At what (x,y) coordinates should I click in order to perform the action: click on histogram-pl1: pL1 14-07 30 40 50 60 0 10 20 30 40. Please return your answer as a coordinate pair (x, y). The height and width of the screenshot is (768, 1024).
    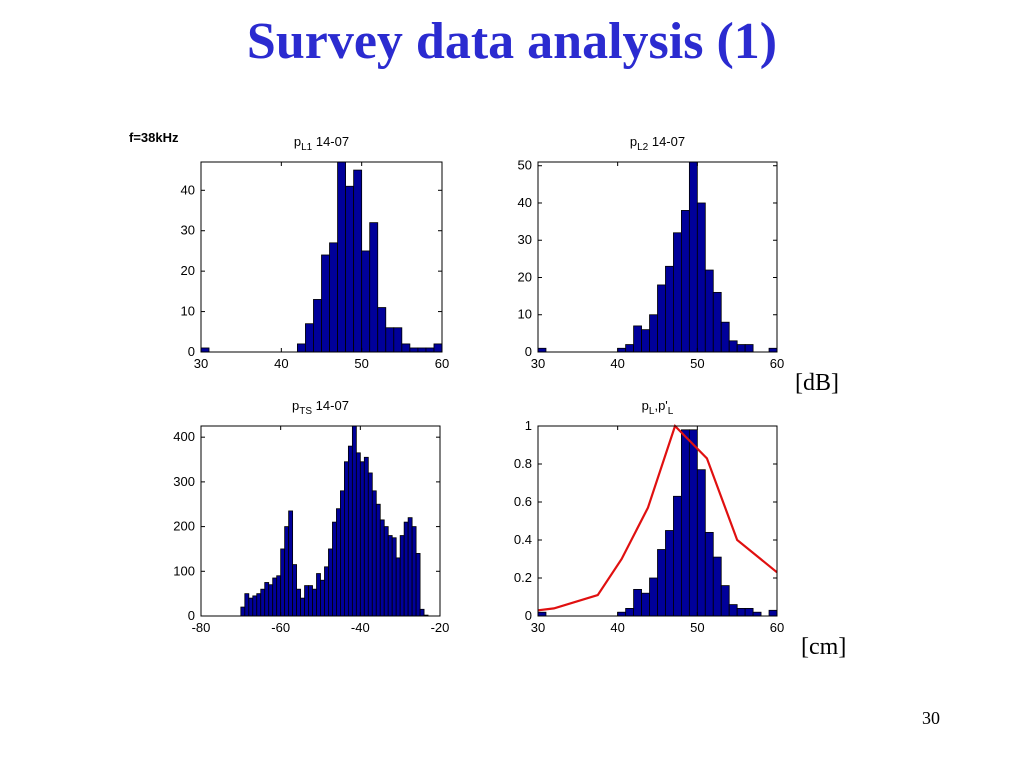
    Looking at the image, I should click on (315, 252).